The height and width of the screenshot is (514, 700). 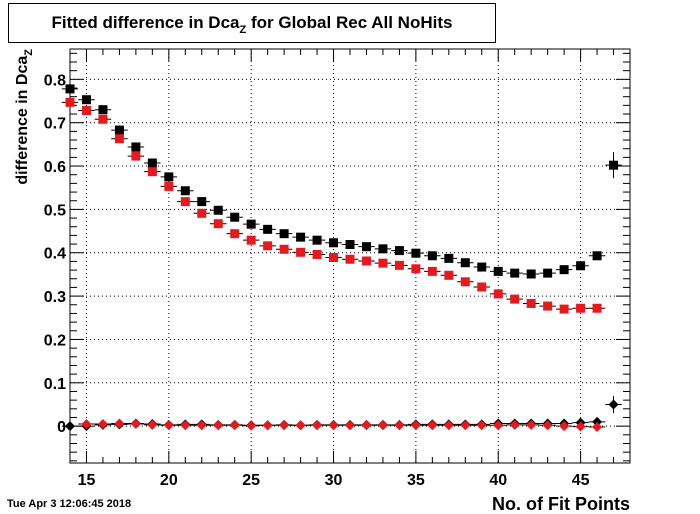 What do you see at coordinates (55, 80) in the screenshot?
I see `y-tick-label: 0.8` at bounding box center [55, 80].